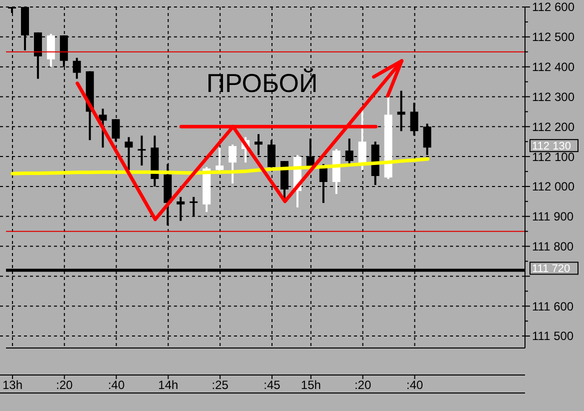 The height and width of the screenshot is (411, 584). Describe the element at coordinates (553, 7) in the screenshot. I see `y-tick-label: 112 600` at that location.